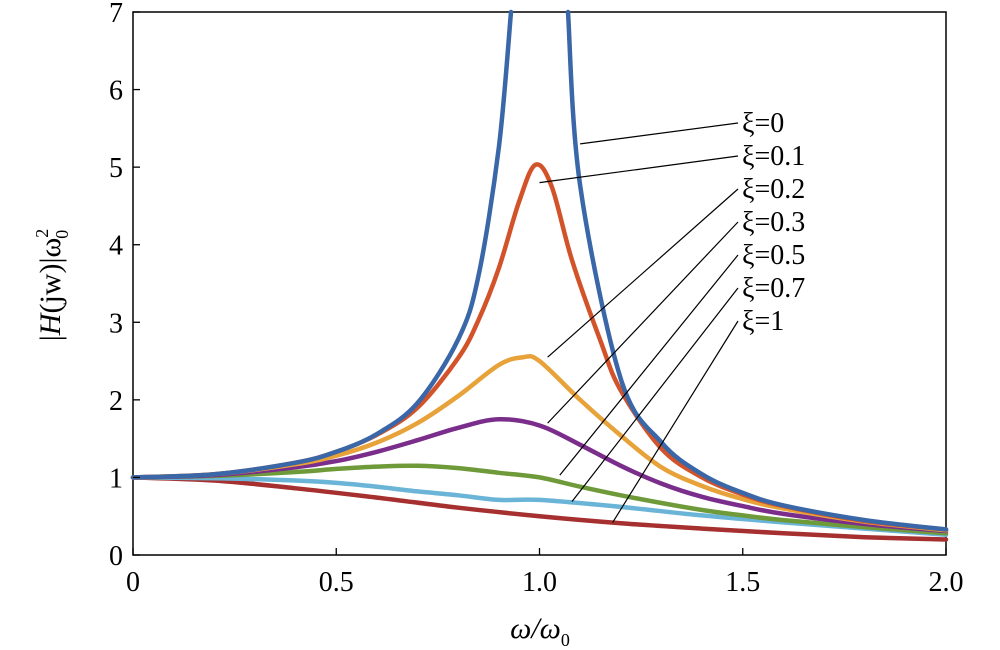  I want to click on x-tick-label-4: 2.0, so click(946, 582).